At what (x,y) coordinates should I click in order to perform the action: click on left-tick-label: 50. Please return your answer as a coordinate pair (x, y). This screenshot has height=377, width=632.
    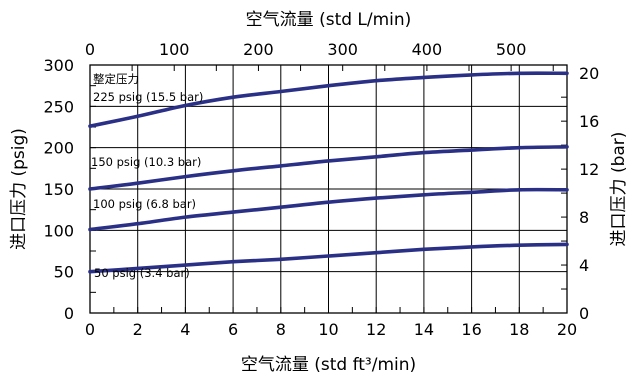
    Looking at the image, I should click on (64, 272).